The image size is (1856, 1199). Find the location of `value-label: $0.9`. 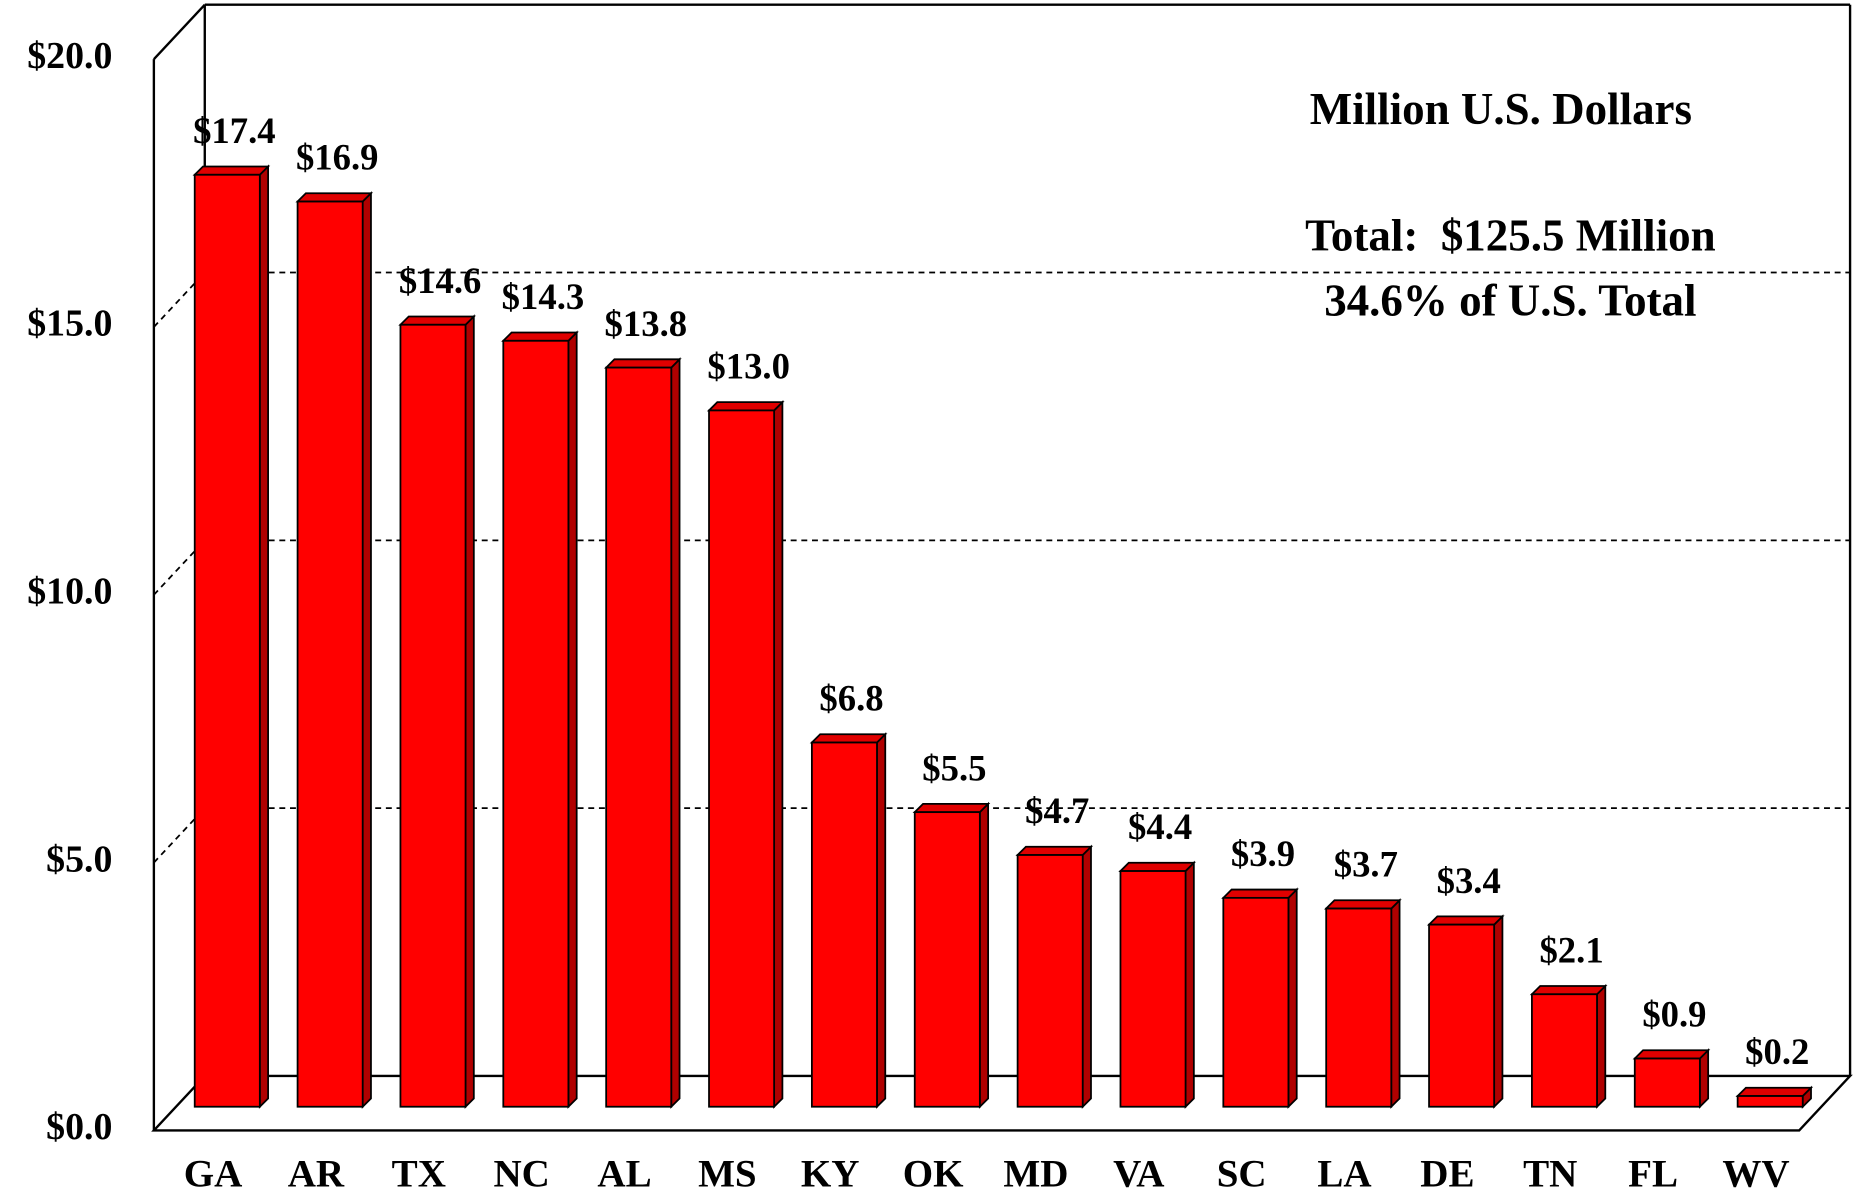

value-label: $0.9 is located at coordinates (1674, 1014).